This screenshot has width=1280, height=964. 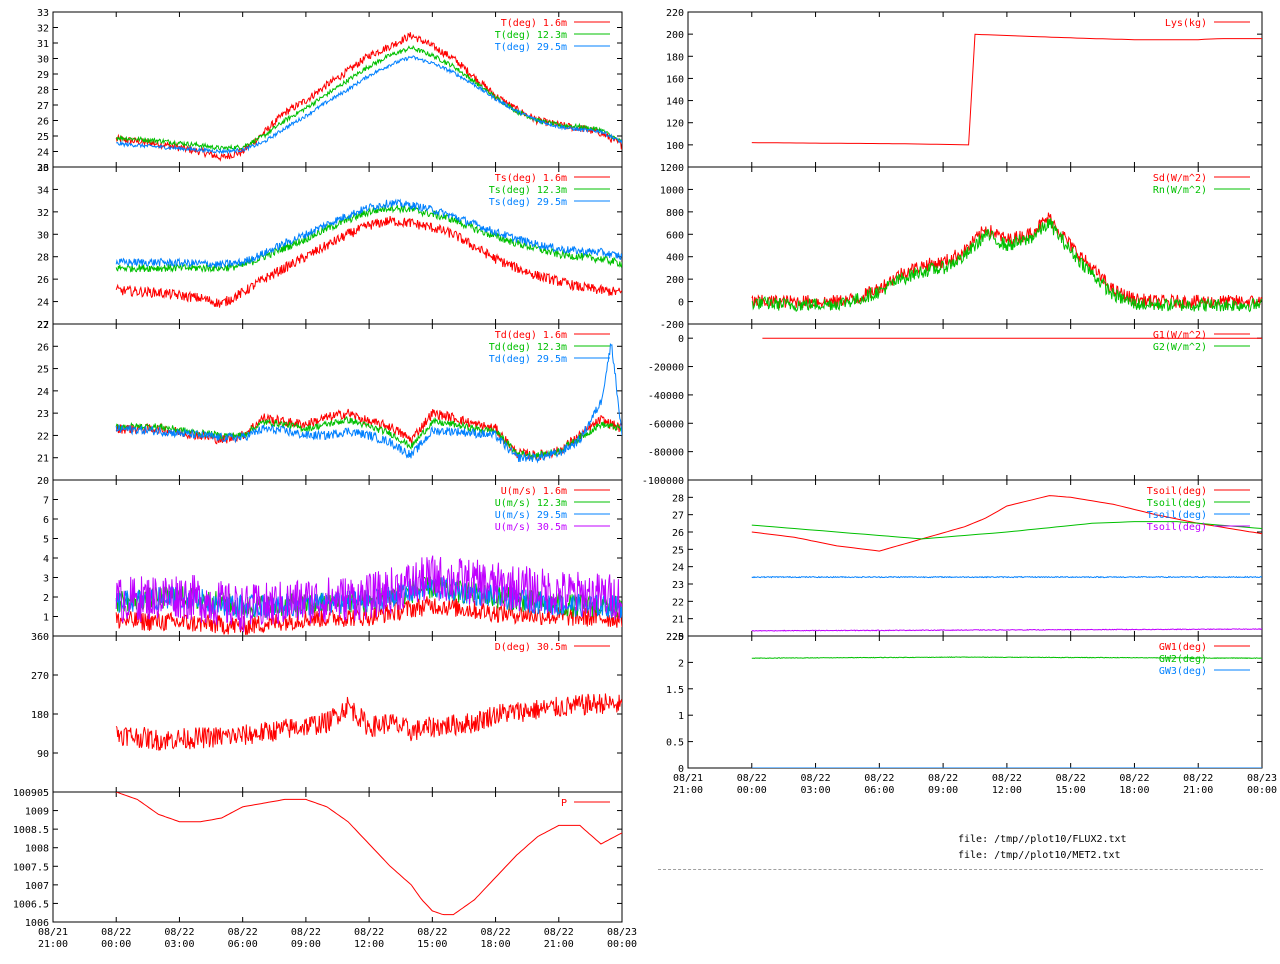 I want to click on y-tick-label: 1009, so click(x=37, y=812).